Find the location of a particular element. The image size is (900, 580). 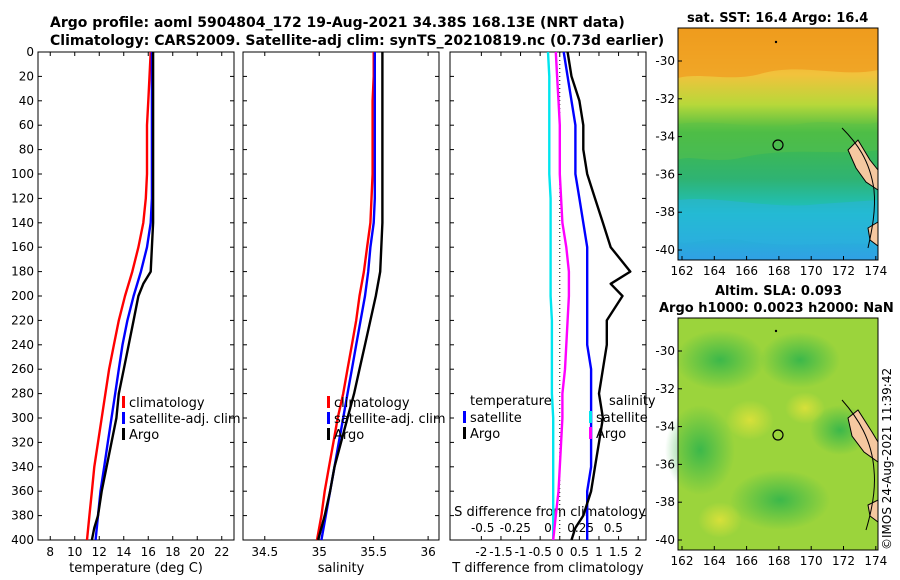

y-tick-label: 40 is located at coordinates (26, 101).